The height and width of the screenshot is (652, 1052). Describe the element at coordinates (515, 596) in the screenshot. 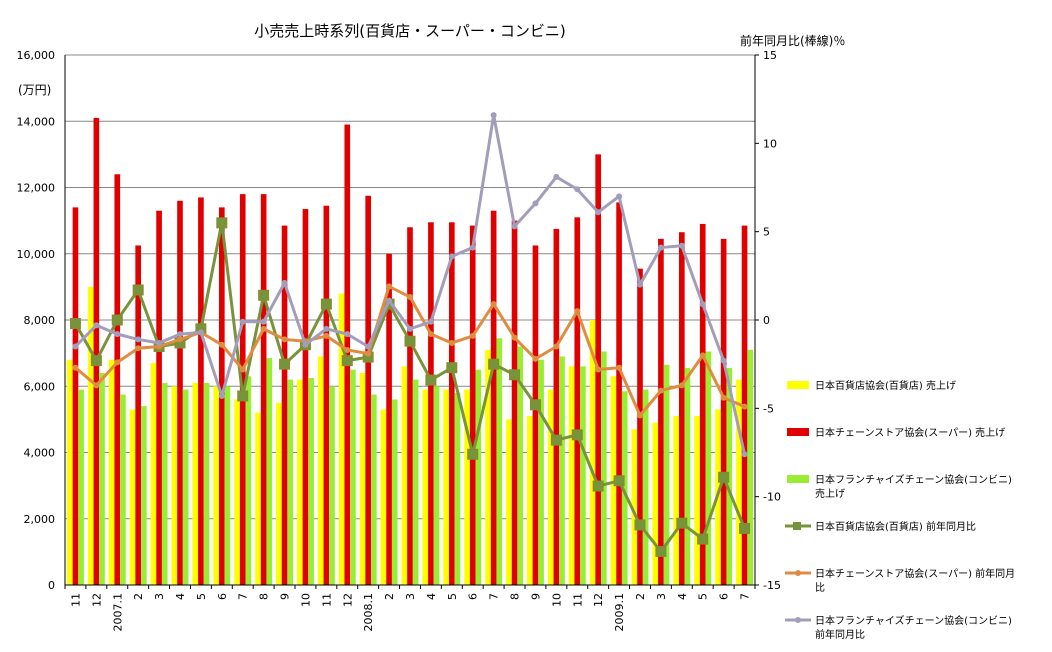

I see `x-tick-label: 8` at that location.